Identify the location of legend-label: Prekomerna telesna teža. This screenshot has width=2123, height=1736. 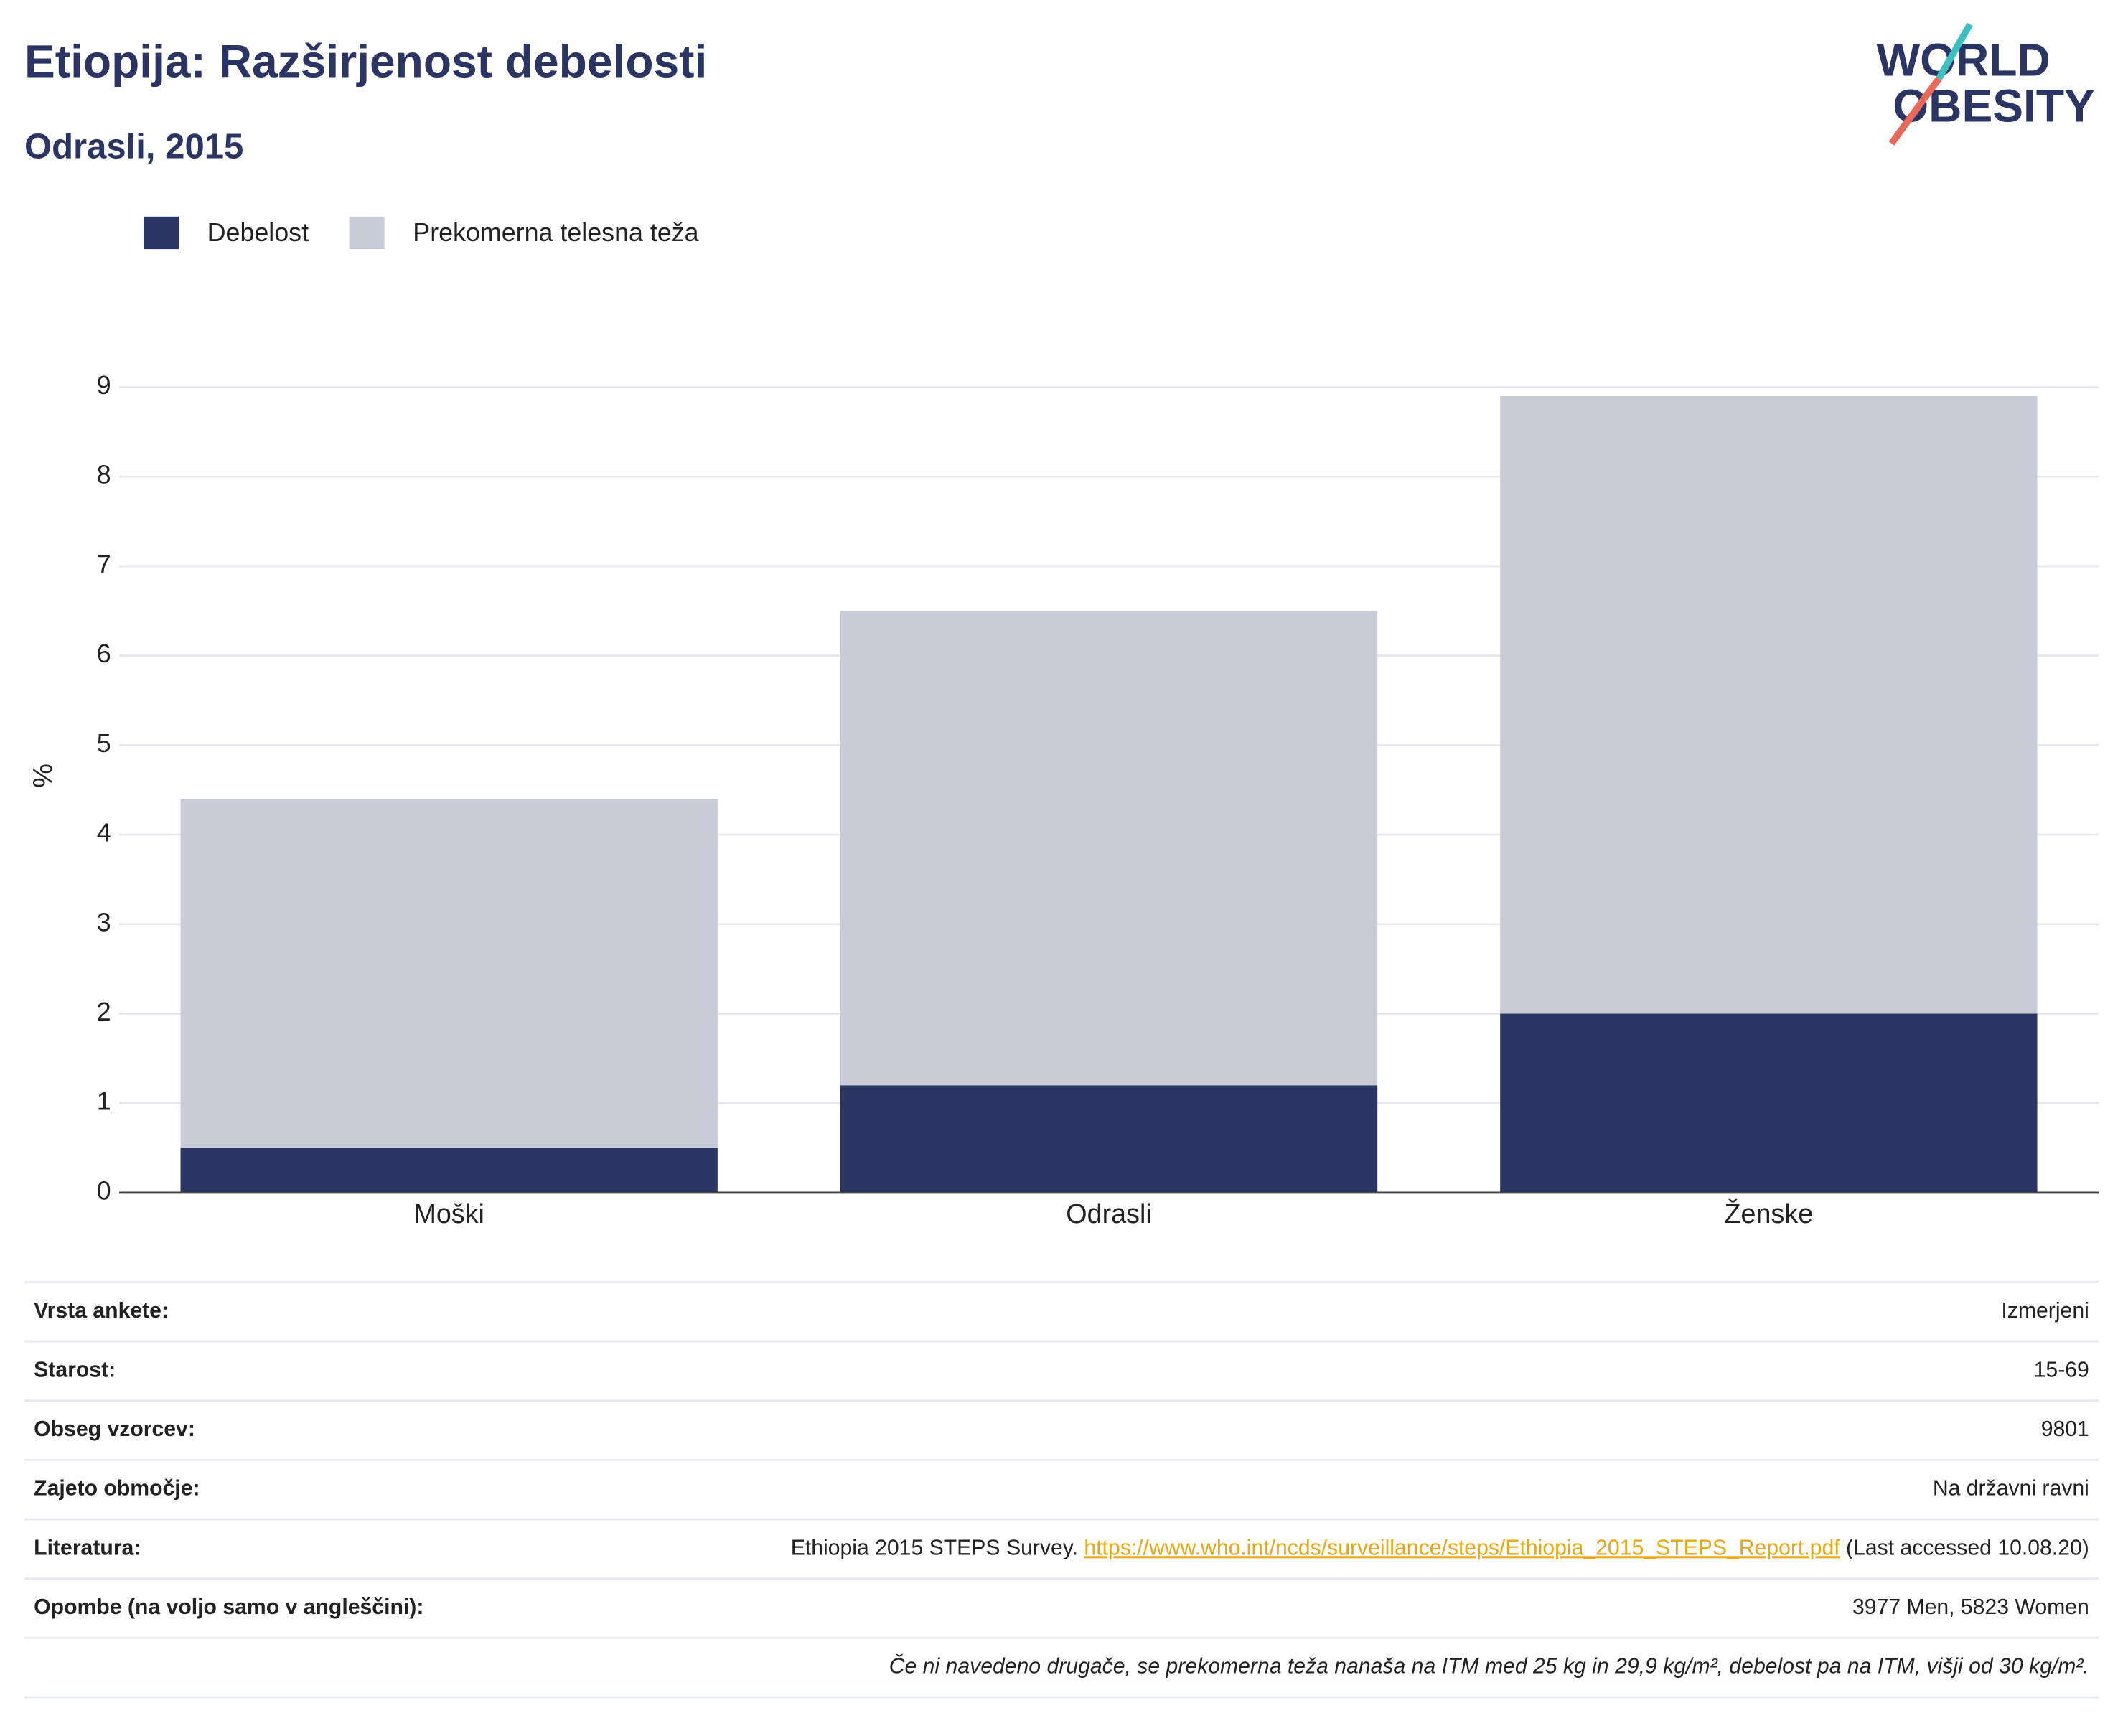
(555, 232).